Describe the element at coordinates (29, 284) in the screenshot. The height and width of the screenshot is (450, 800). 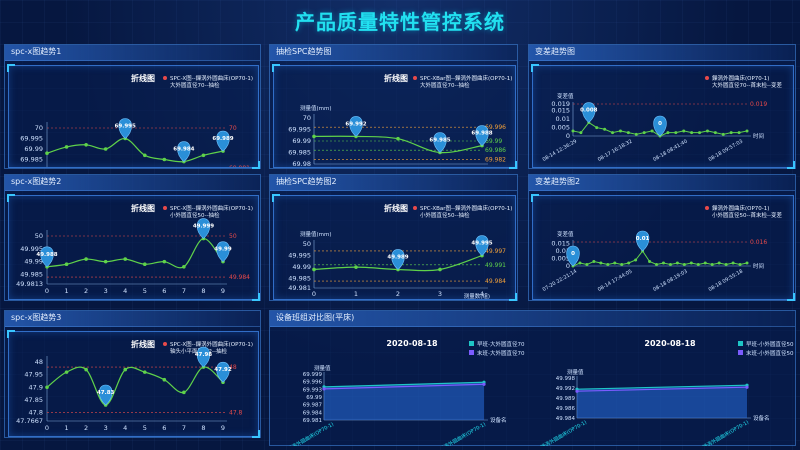
I see `y-tick-label: 49.9813` at that location.